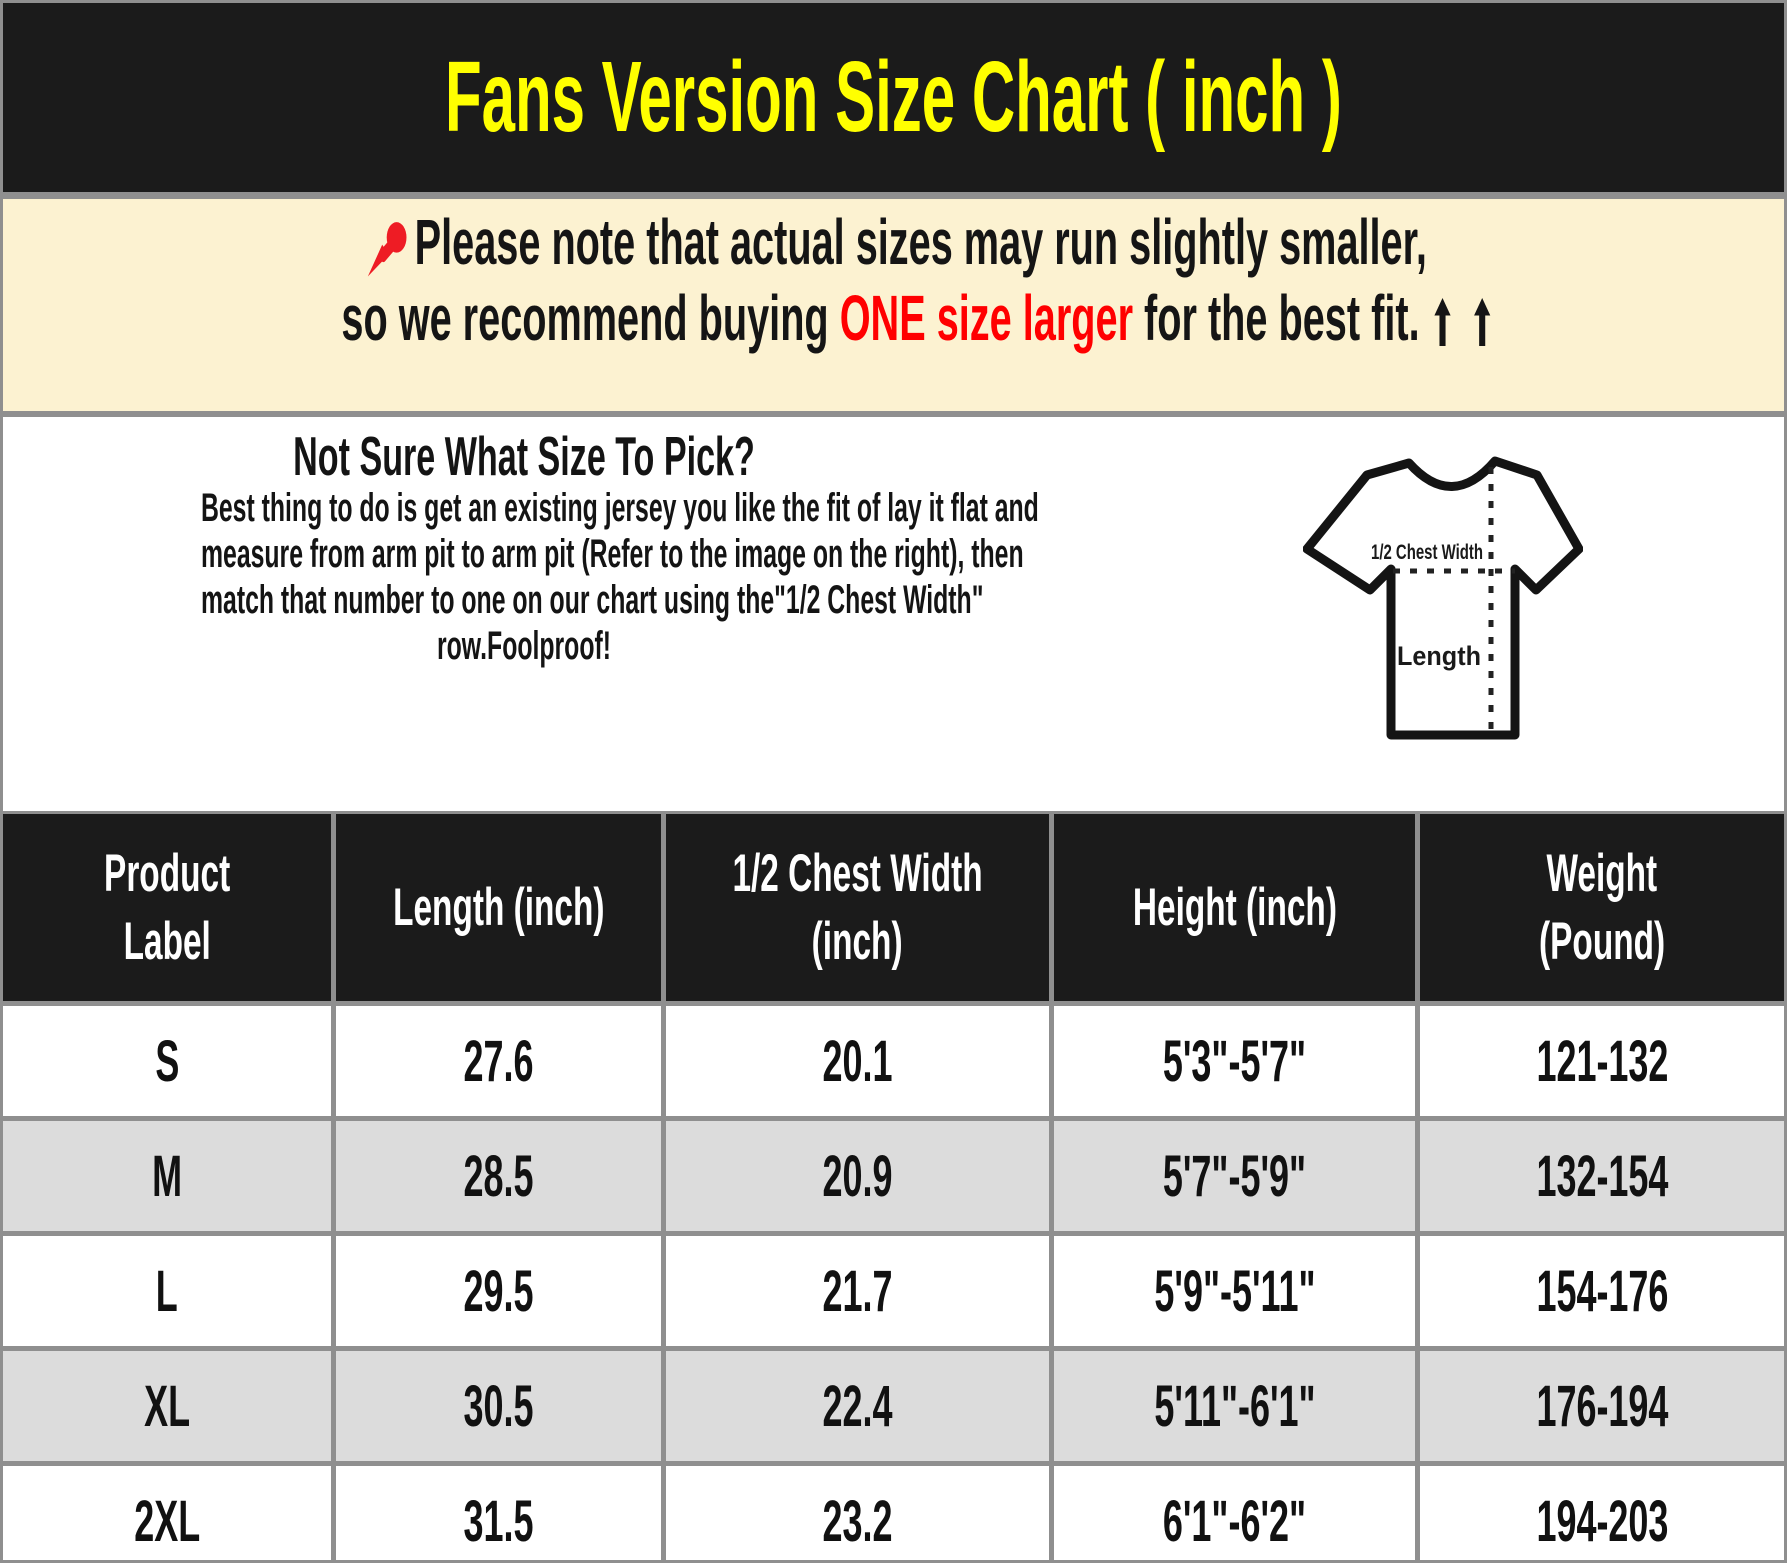 The height and width of the screenshot is (1563, 1787). I want to click on row-s-length: 27.6, so click(498, 1061).